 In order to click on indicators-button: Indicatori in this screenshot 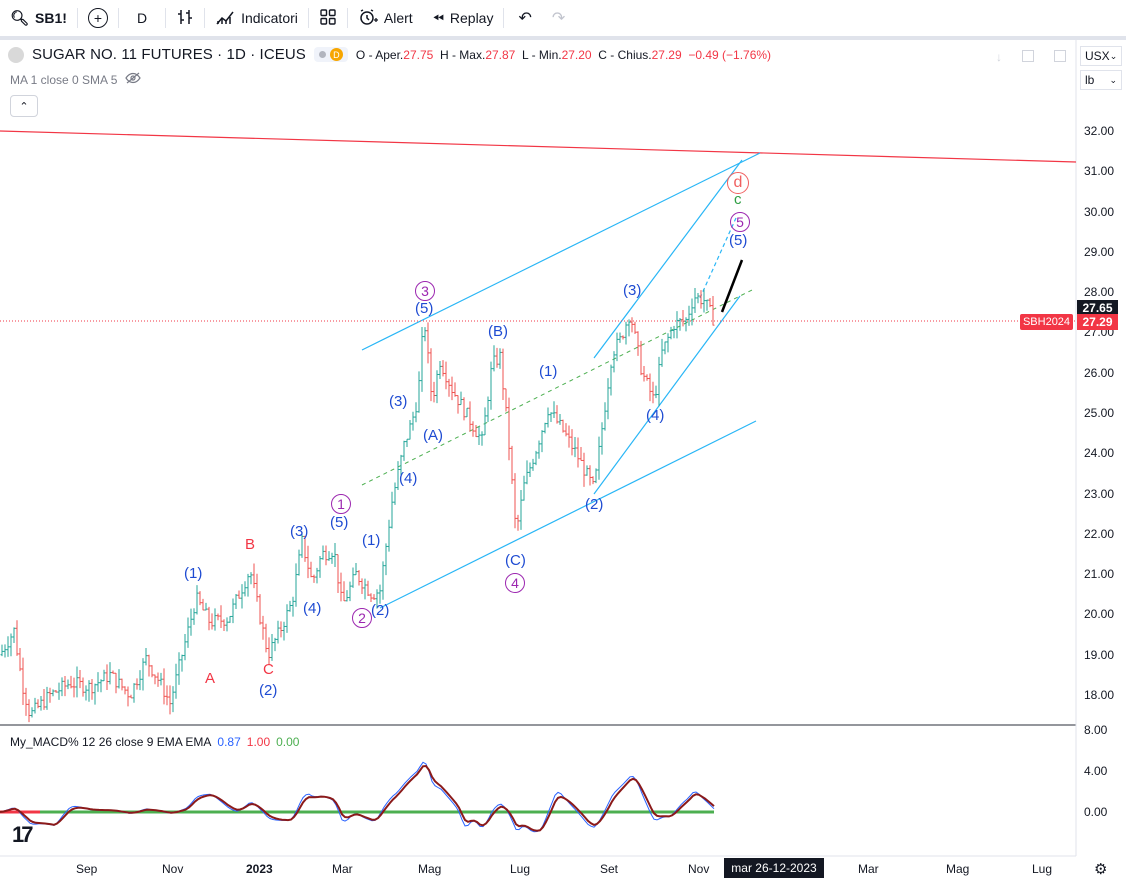, I will do `click(256, 18)`.